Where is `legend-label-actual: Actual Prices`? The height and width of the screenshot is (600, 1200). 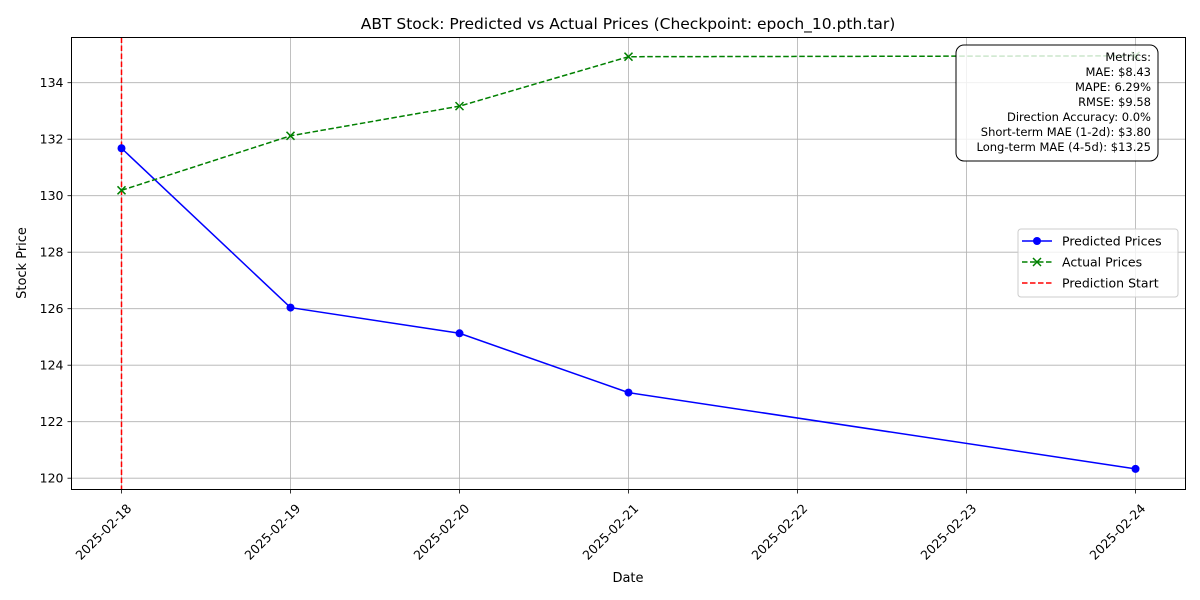
legend-label-actual: Actual Prices is located at coordinates (1102, 262).